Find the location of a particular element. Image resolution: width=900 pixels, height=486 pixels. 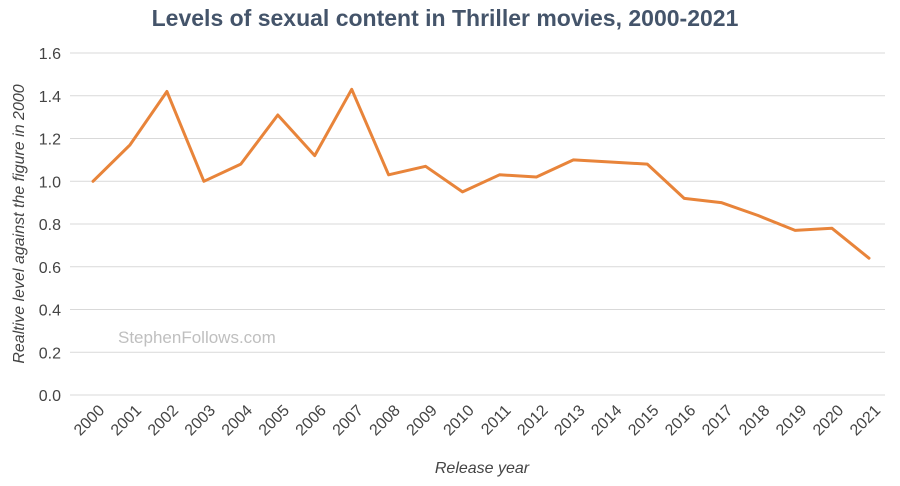

y-tick-label: 1.0 is located at coordinates (50, 182).